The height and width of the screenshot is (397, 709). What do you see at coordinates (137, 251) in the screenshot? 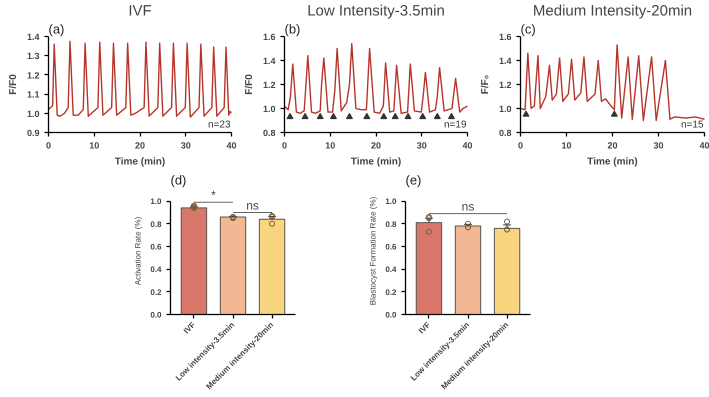
I see `y-axis-title: Activation Rate (%)` at bounding box center [137, 251].